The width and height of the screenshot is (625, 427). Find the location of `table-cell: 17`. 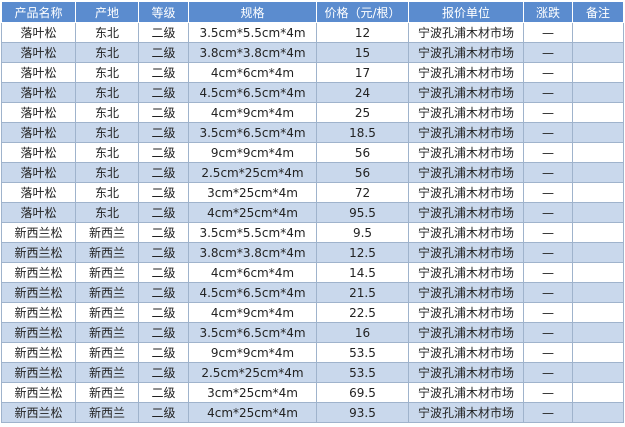

table-cell: 17 is located at coordinates (362, 72).